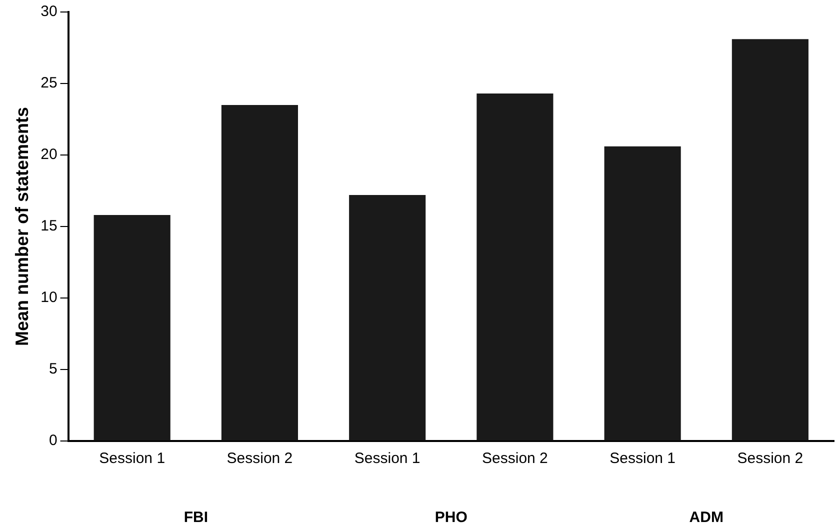  Describe the element at coordinates (451, 516) in the screenshot. I see `text: PHO` at that location.